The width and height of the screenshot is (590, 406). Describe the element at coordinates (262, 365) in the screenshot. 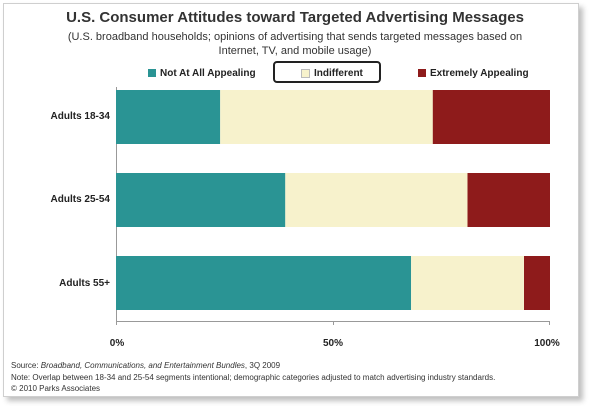

I see `footer-source-suffix: , 3Q 2009` at that location.